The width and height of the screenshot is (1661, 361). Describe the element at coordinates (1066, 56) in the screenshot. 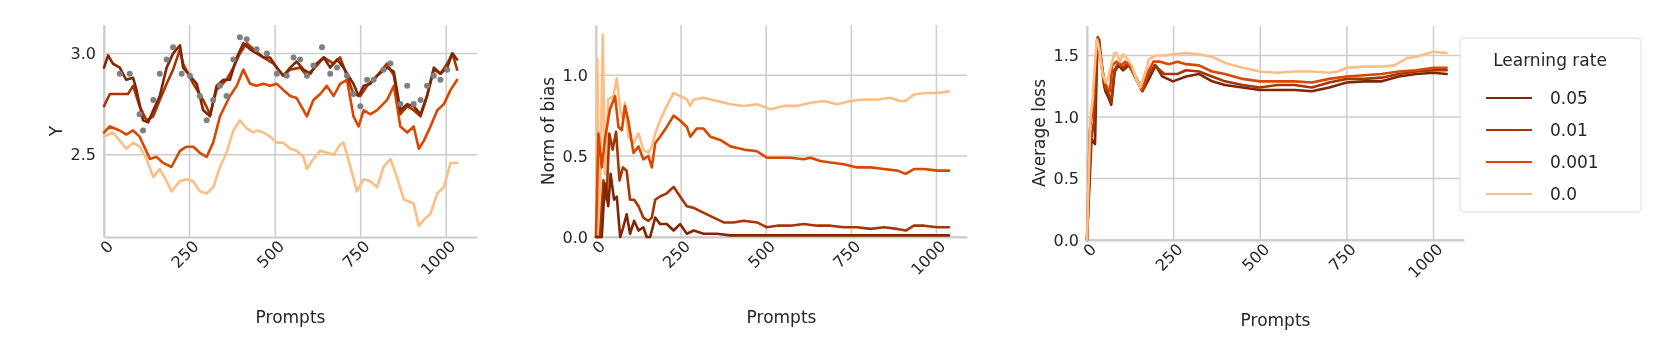

I see `y-tick-label: 1.5` at that location.